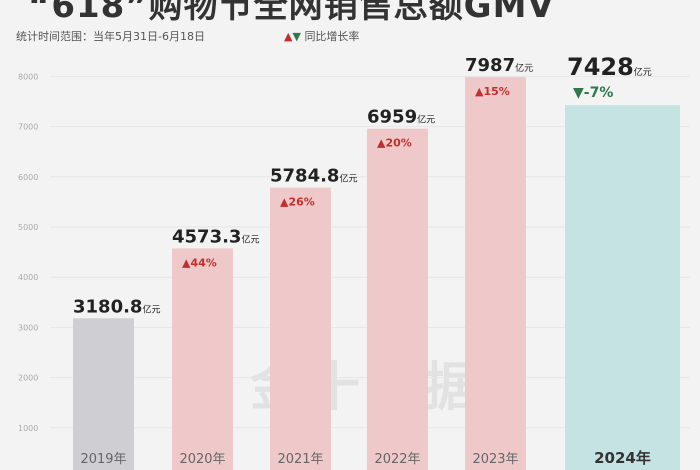  I want to click on y-tick-label: 2000, so click(28, 378).